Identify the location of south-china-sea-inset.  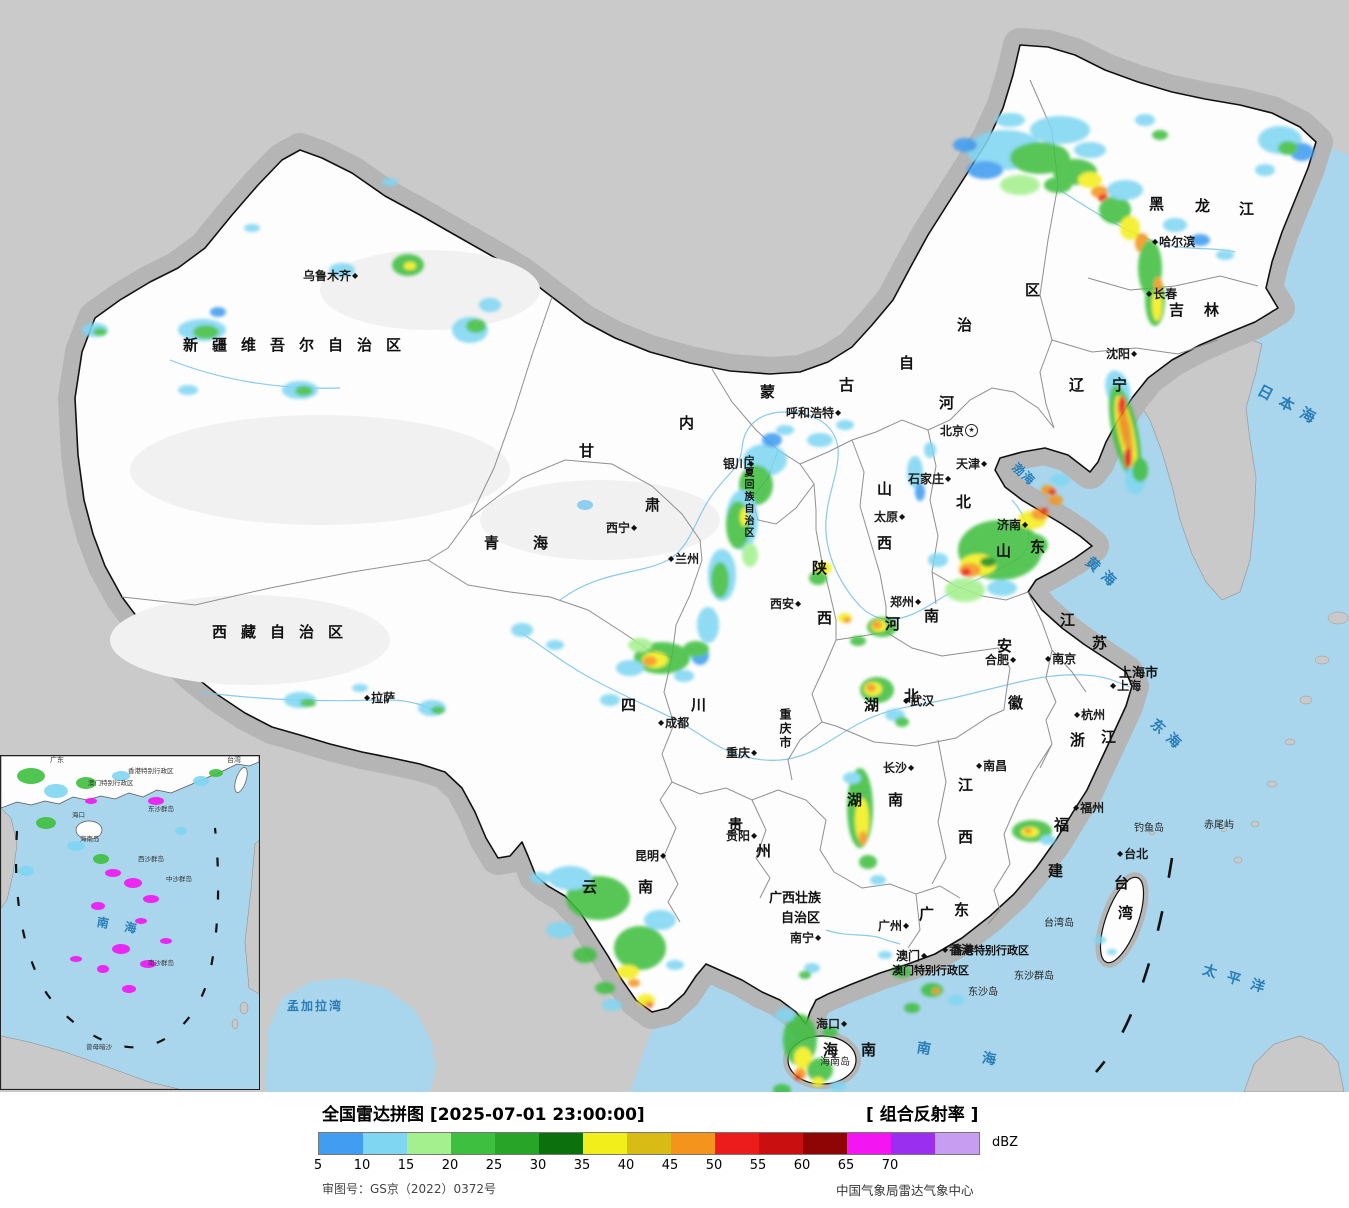
(130, 922).